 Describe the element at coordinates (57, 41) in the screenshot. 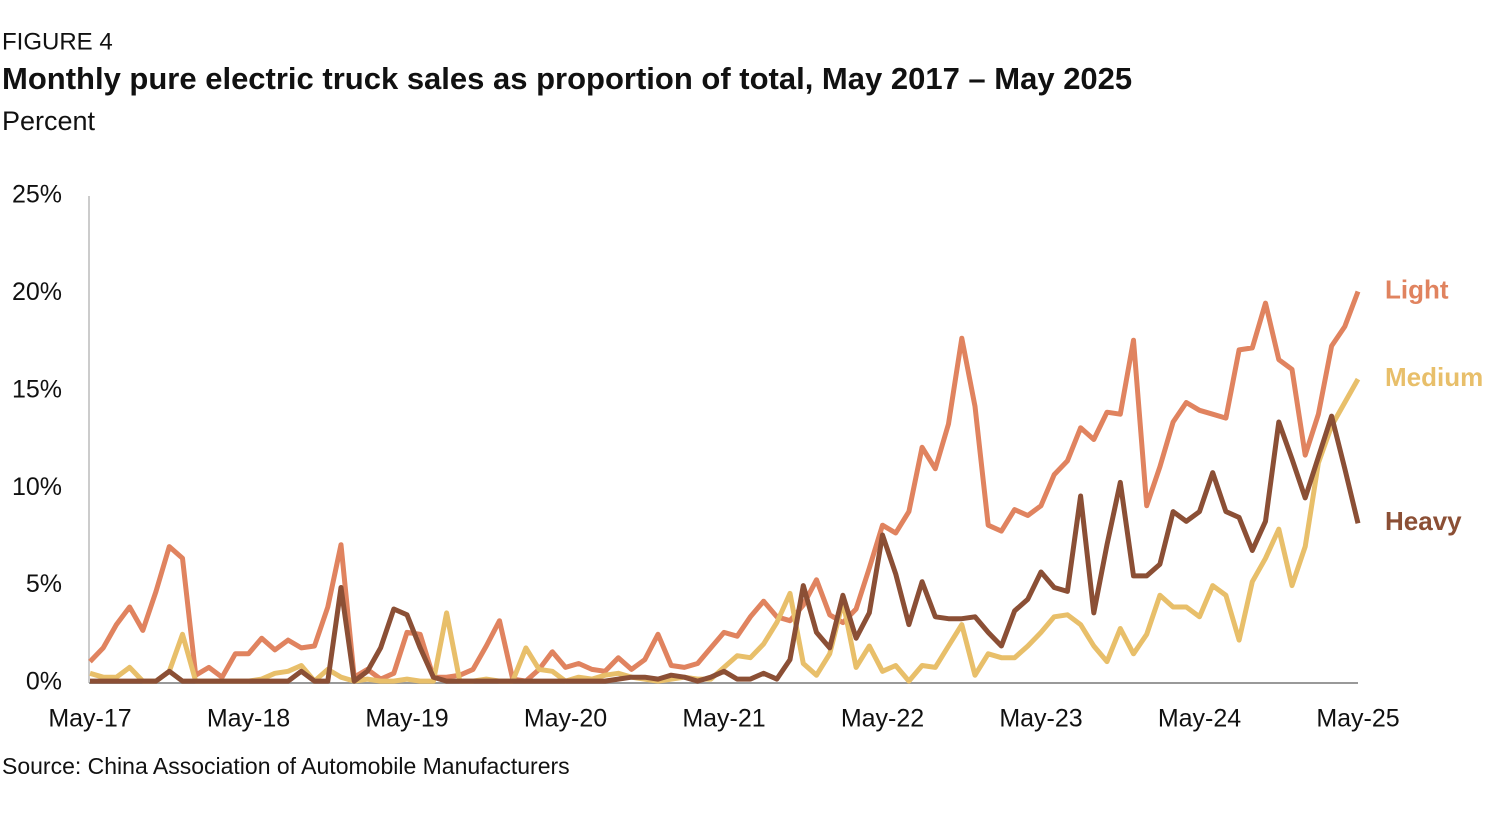

I see `figure-label: FIGURE 4` at that location.